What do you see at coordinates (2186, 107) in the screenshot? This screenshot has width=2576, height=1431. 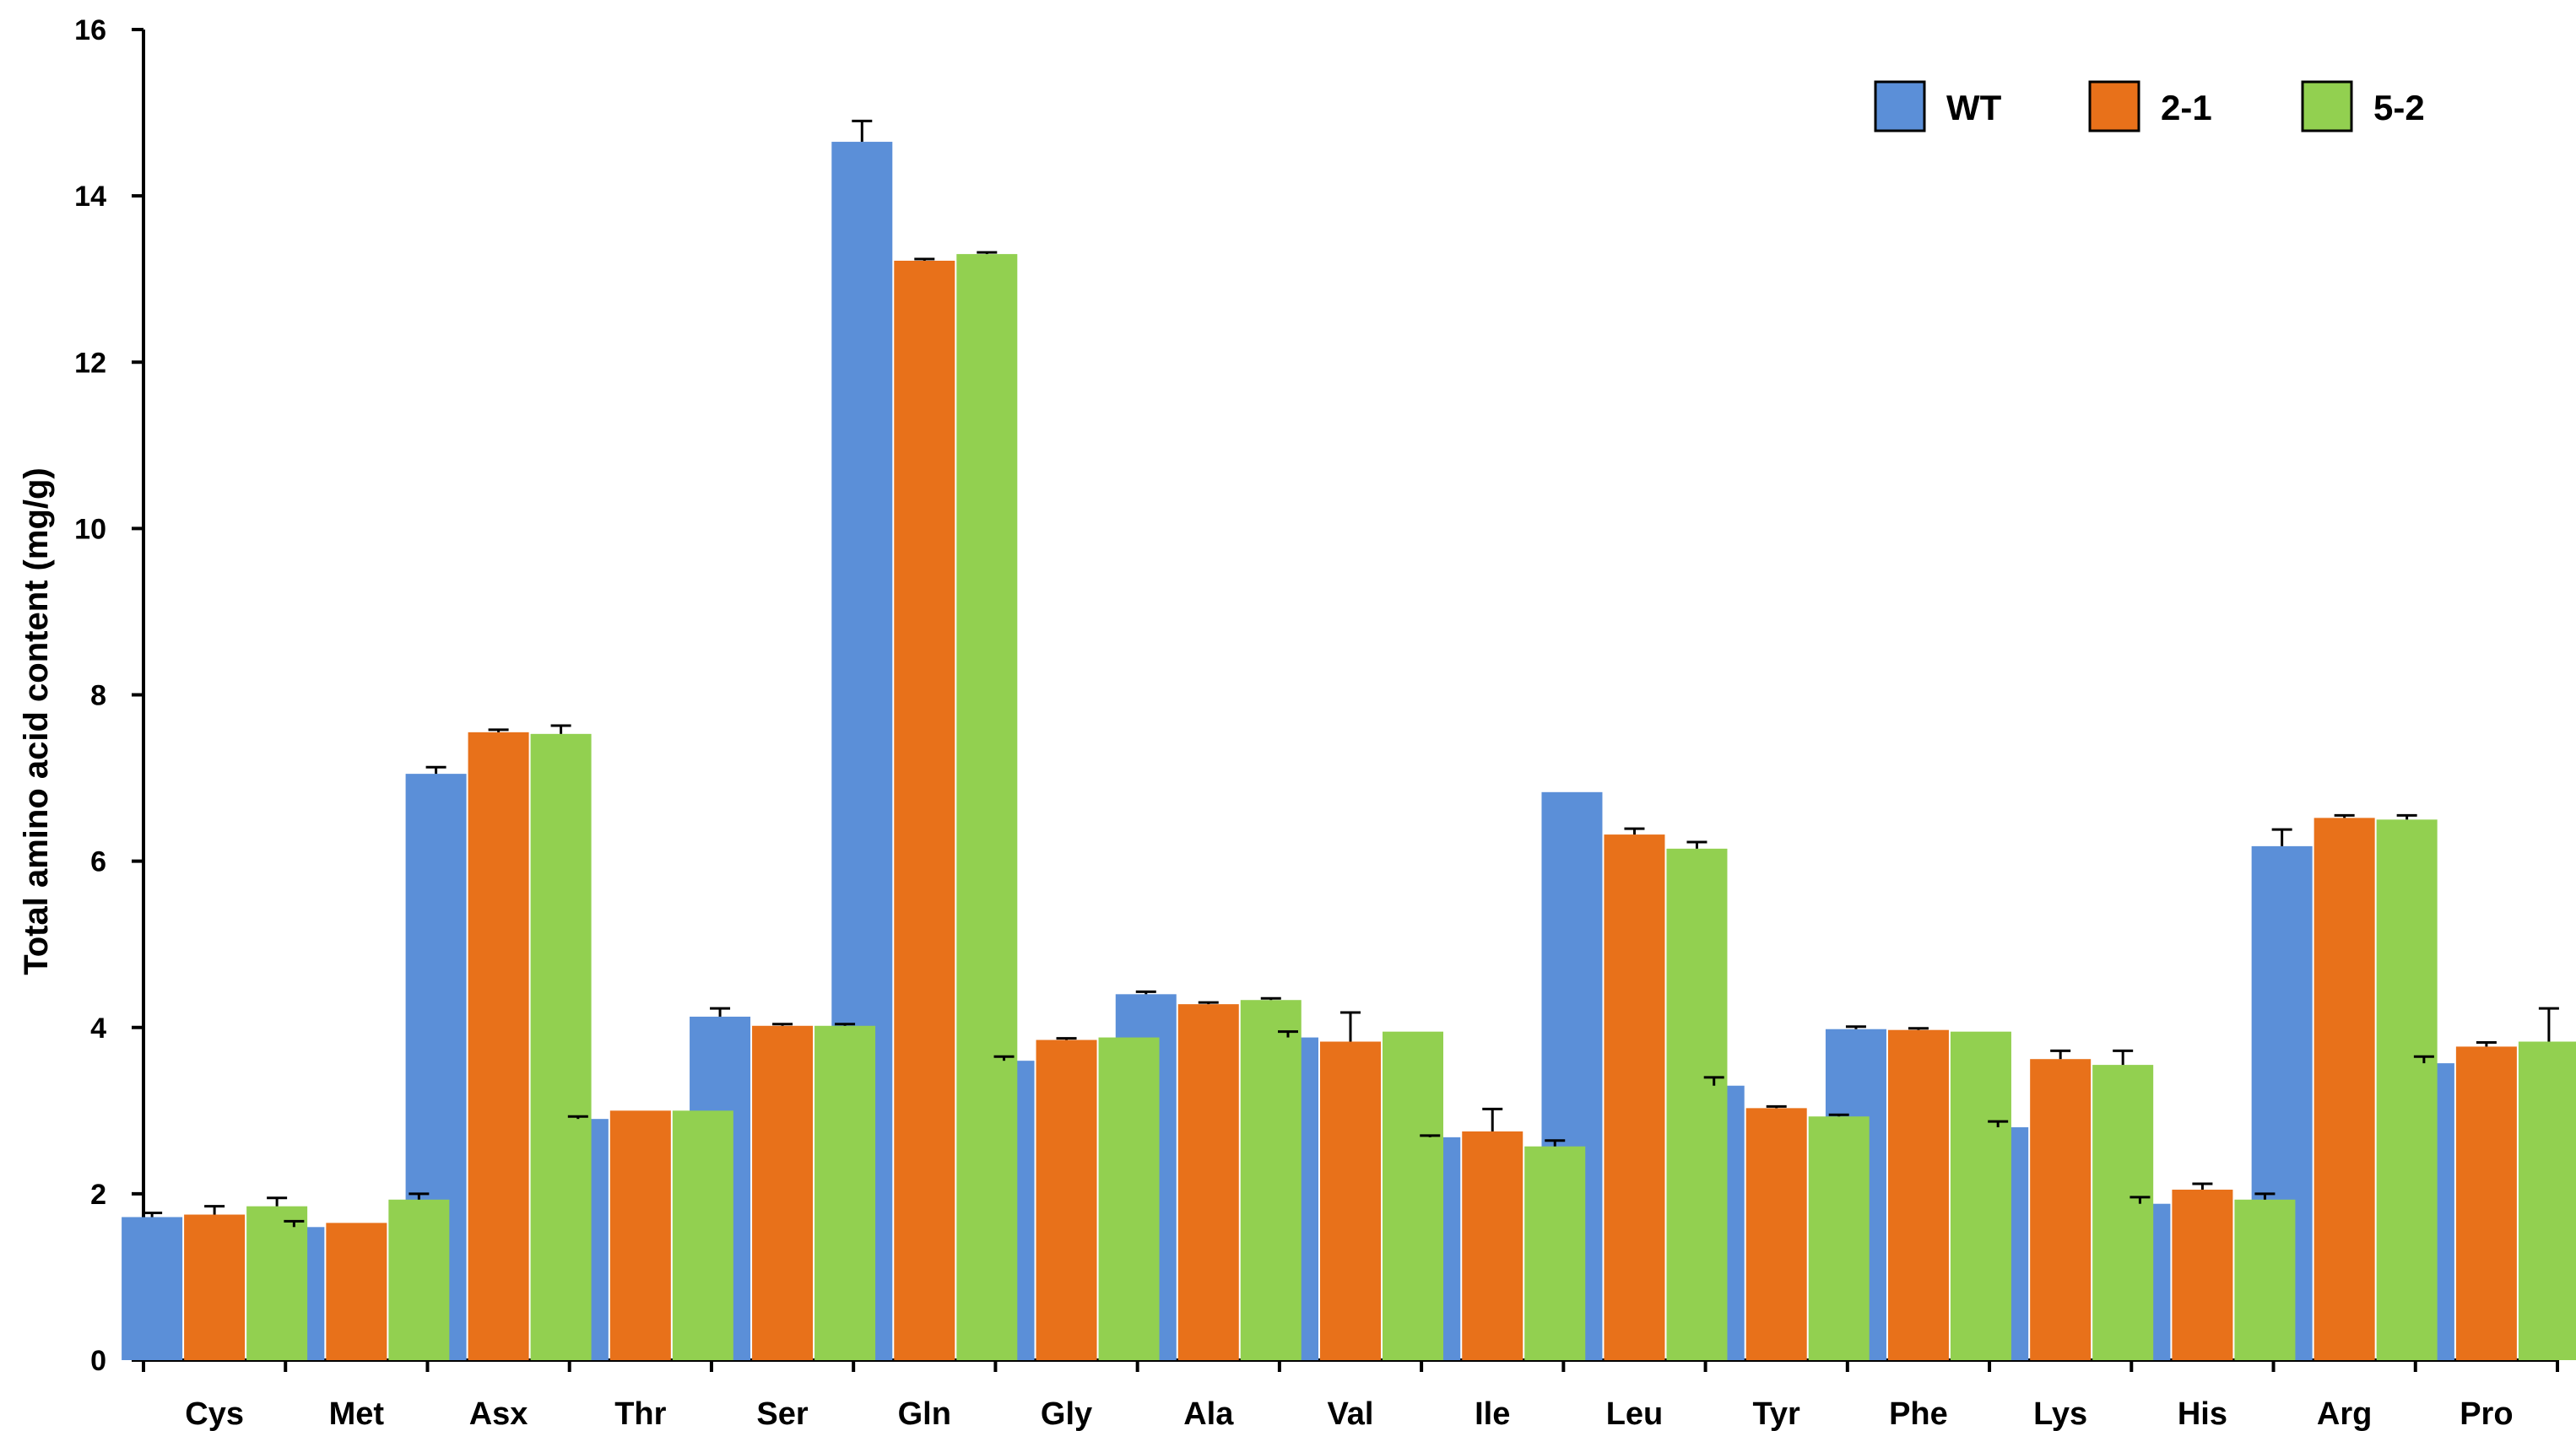 I see `legend-label: 2-1` at bounding box center [2186, 107].